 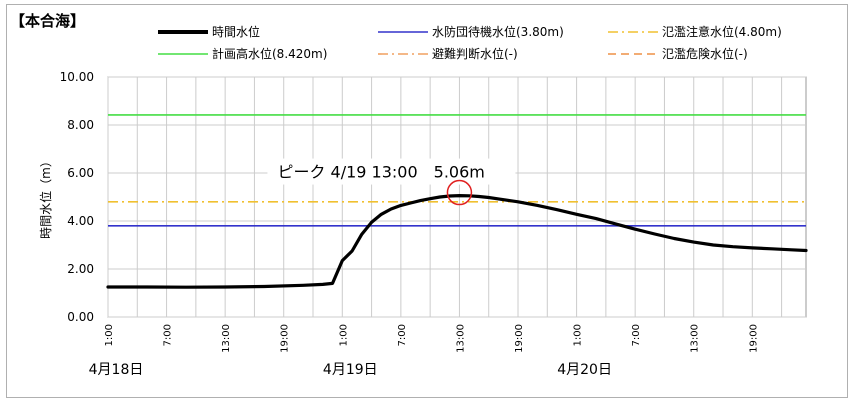 What do you see at coordinates (459, 192) in the screenshot?
I see `peak-marker` at bounding box center [459, 192].